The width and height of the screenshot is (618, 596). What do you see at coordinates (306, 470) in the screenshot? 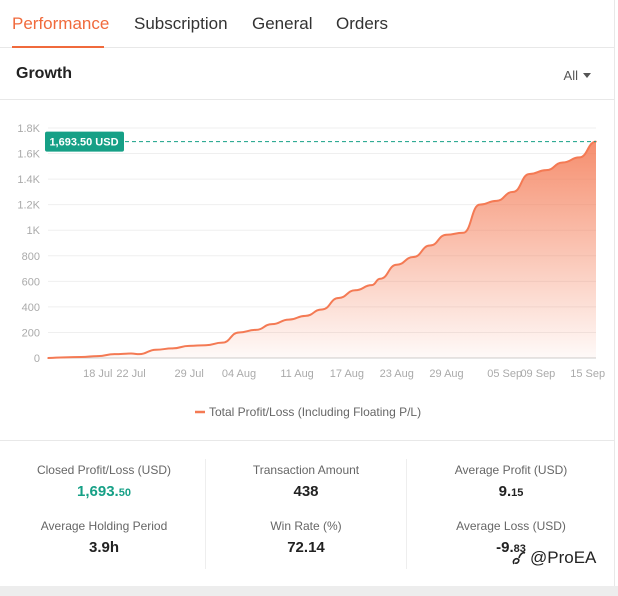
I see `stat-label: Transaction Amount` at bounding box center [306, 470].